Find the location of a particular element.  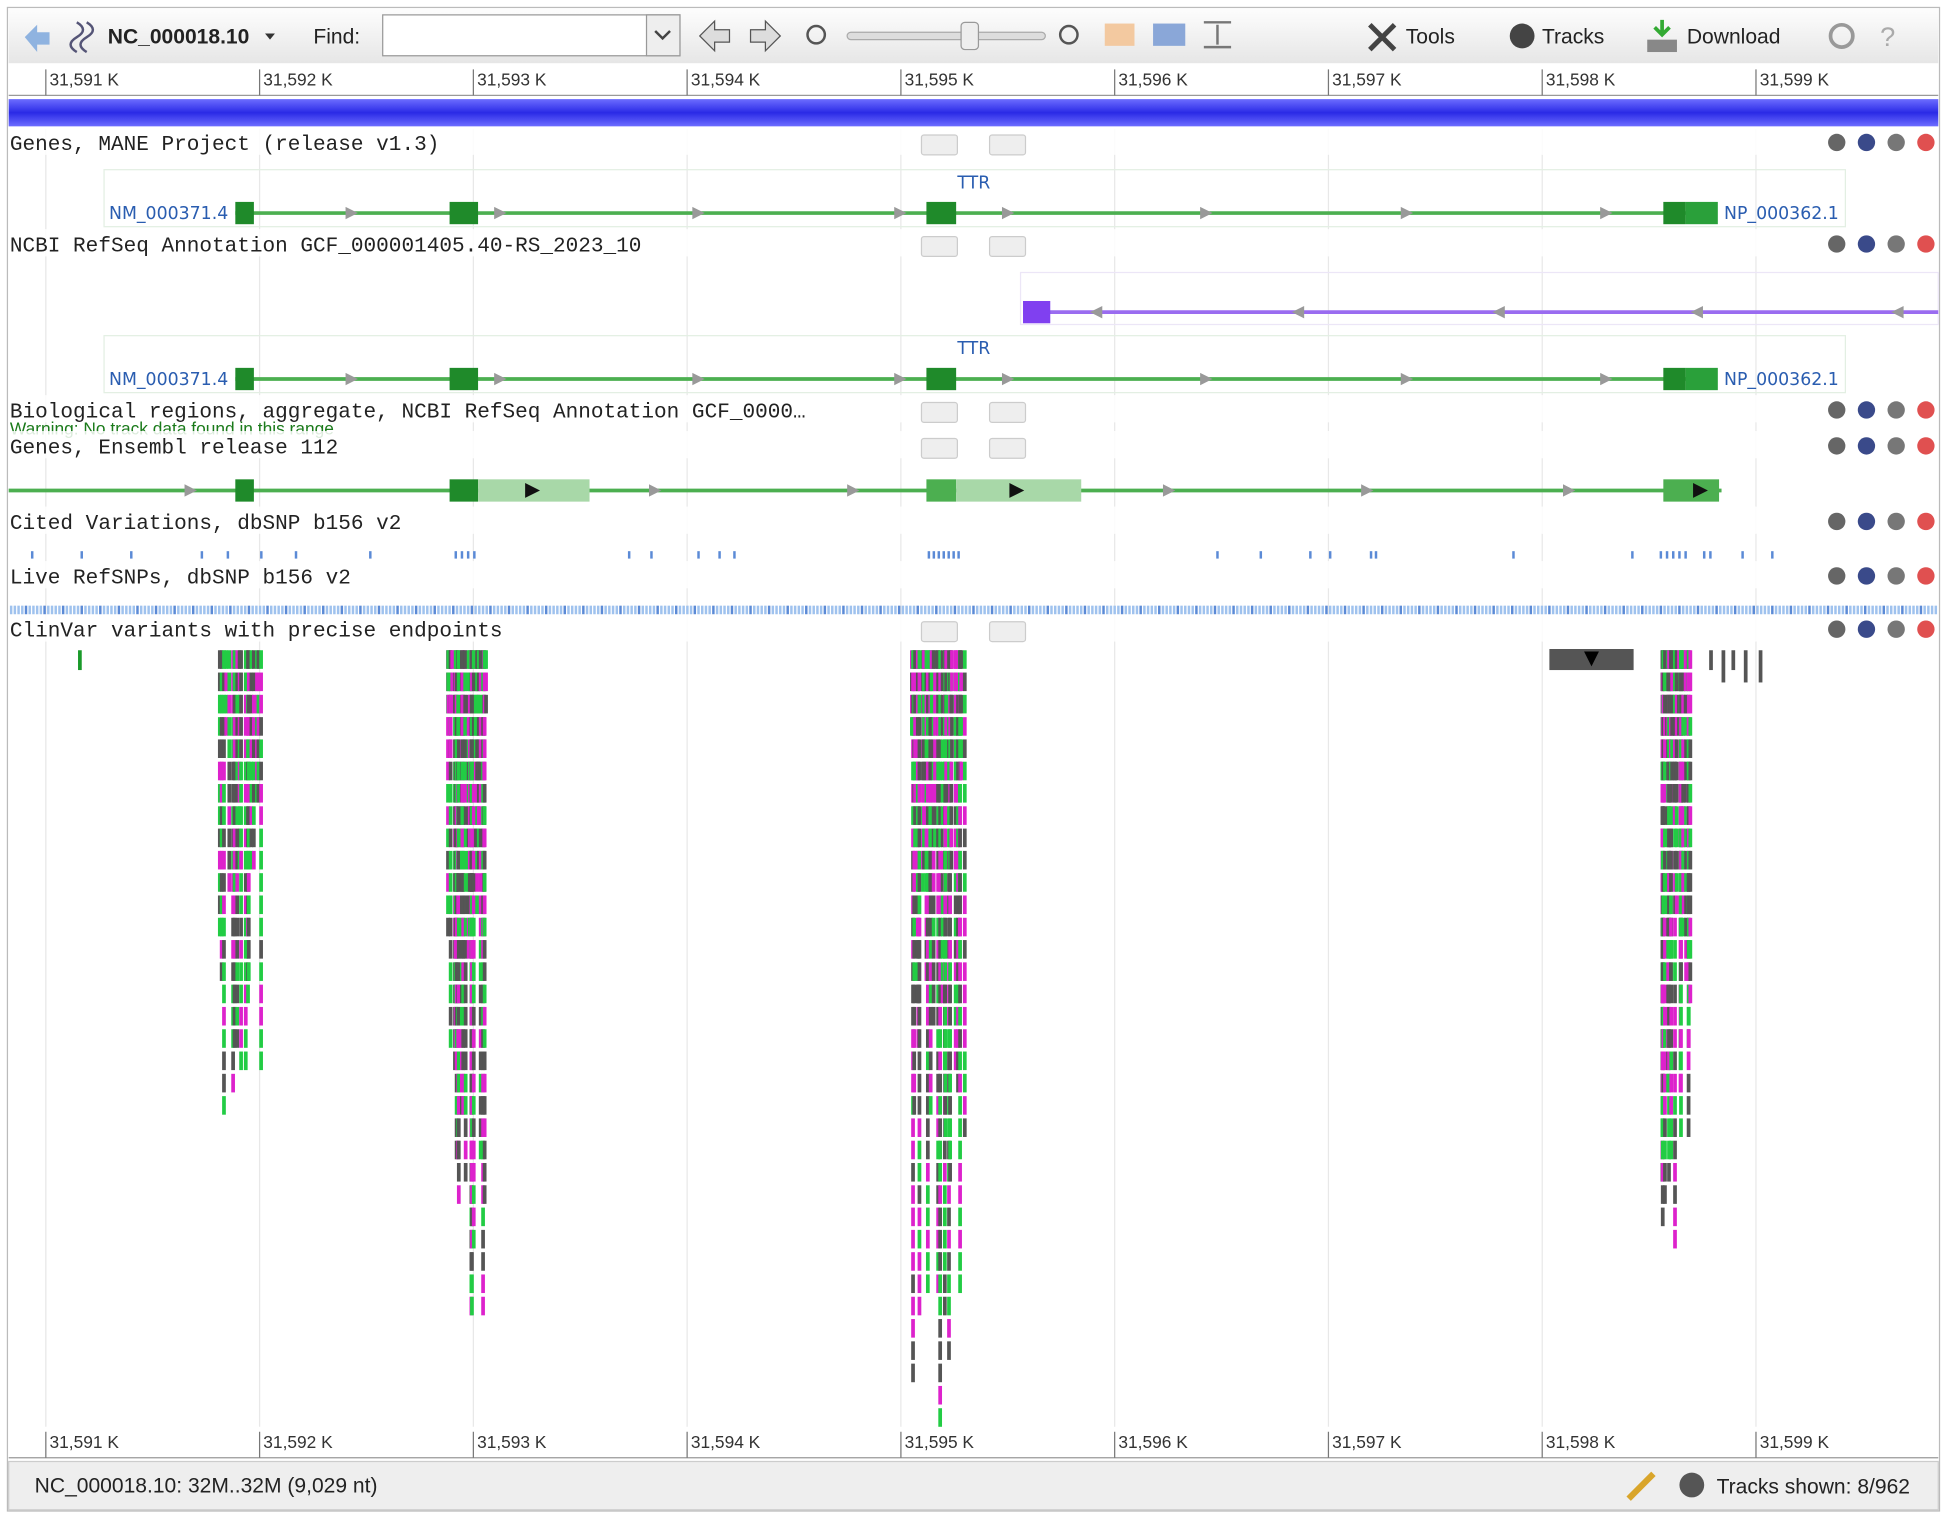

remove-track is located at coordinates (1926, 410).